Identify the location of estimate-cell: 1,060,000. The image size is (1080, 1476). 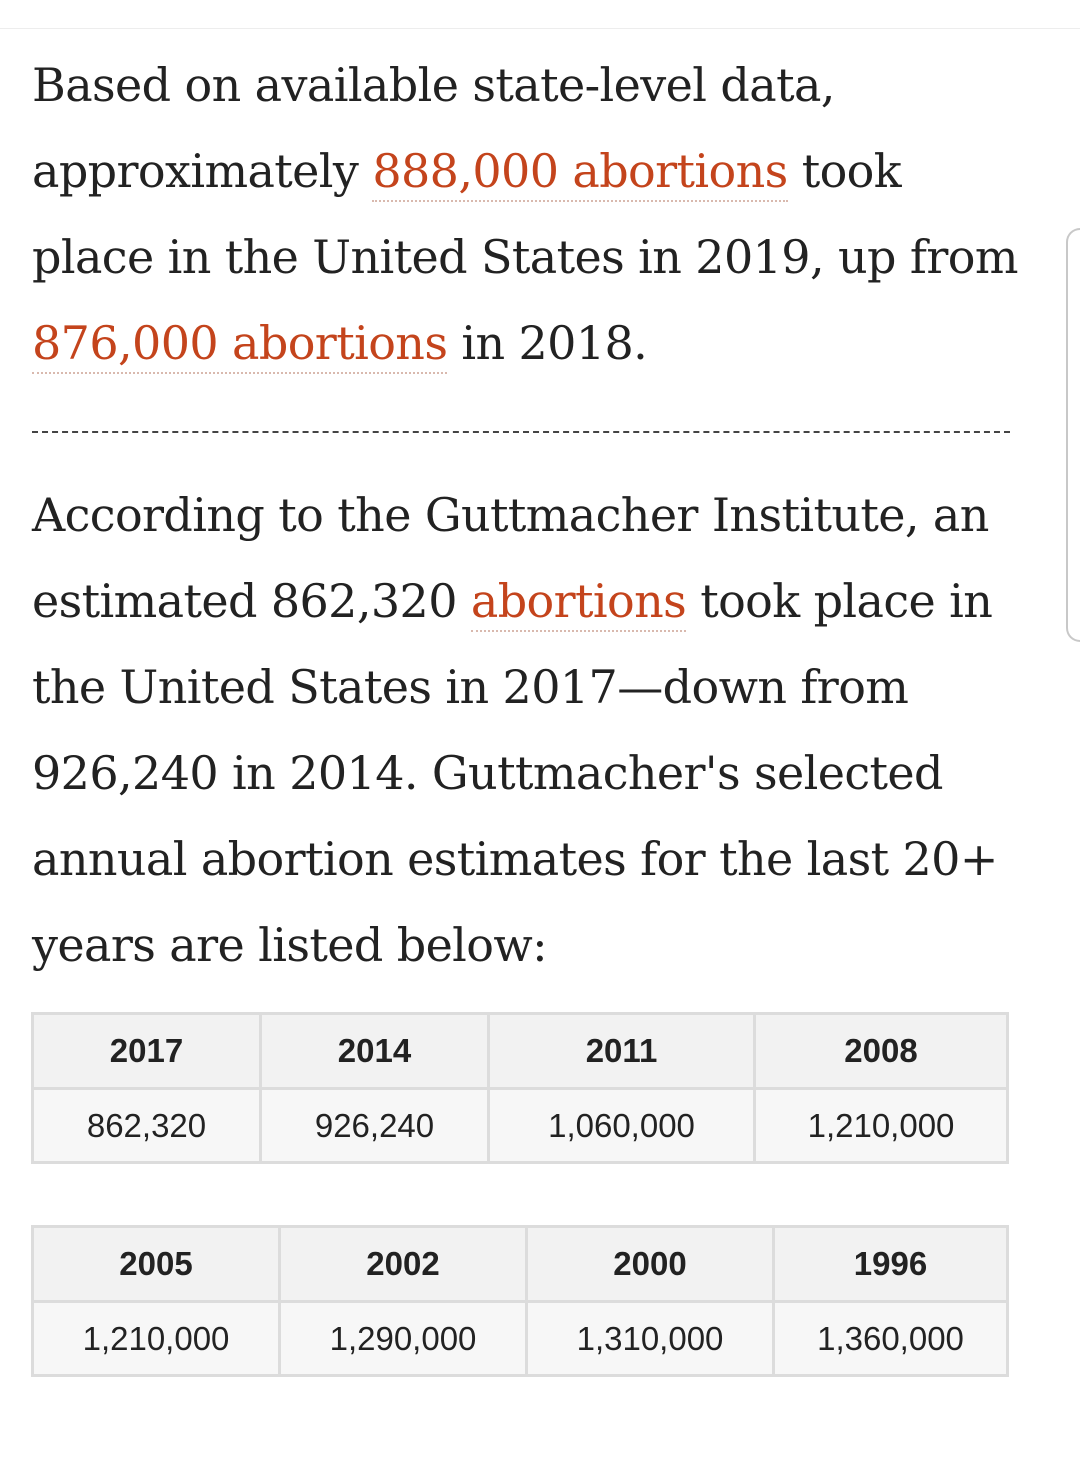
(621, 1125).